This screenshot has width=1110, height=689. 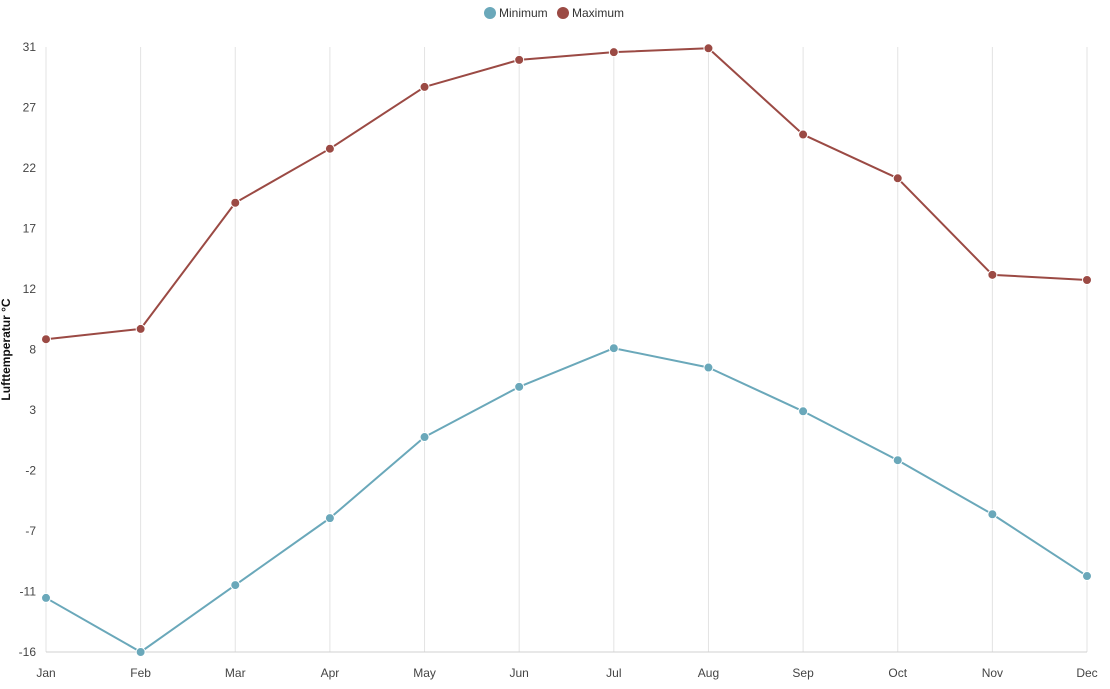 What do you see at coordinates (554, 13) in the screenshot?
I see `legend: Minimum Maximum` at bounding box center [554, 13].